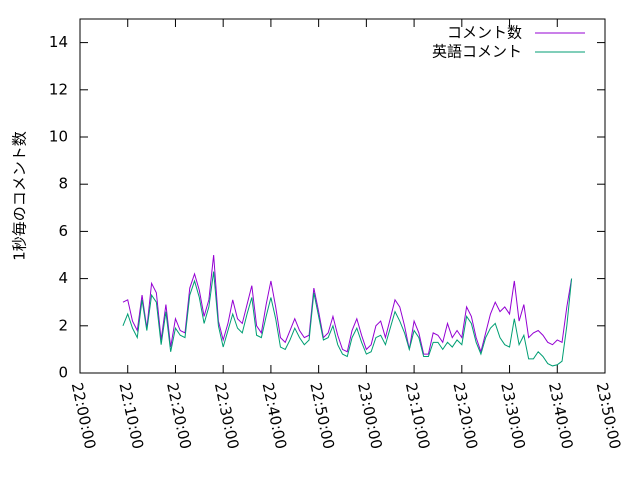  What do you see at coordinates (275, 416) in the screenshot?
I see `x-tick-label: 22:40:00` at bounding box center [275, 416].